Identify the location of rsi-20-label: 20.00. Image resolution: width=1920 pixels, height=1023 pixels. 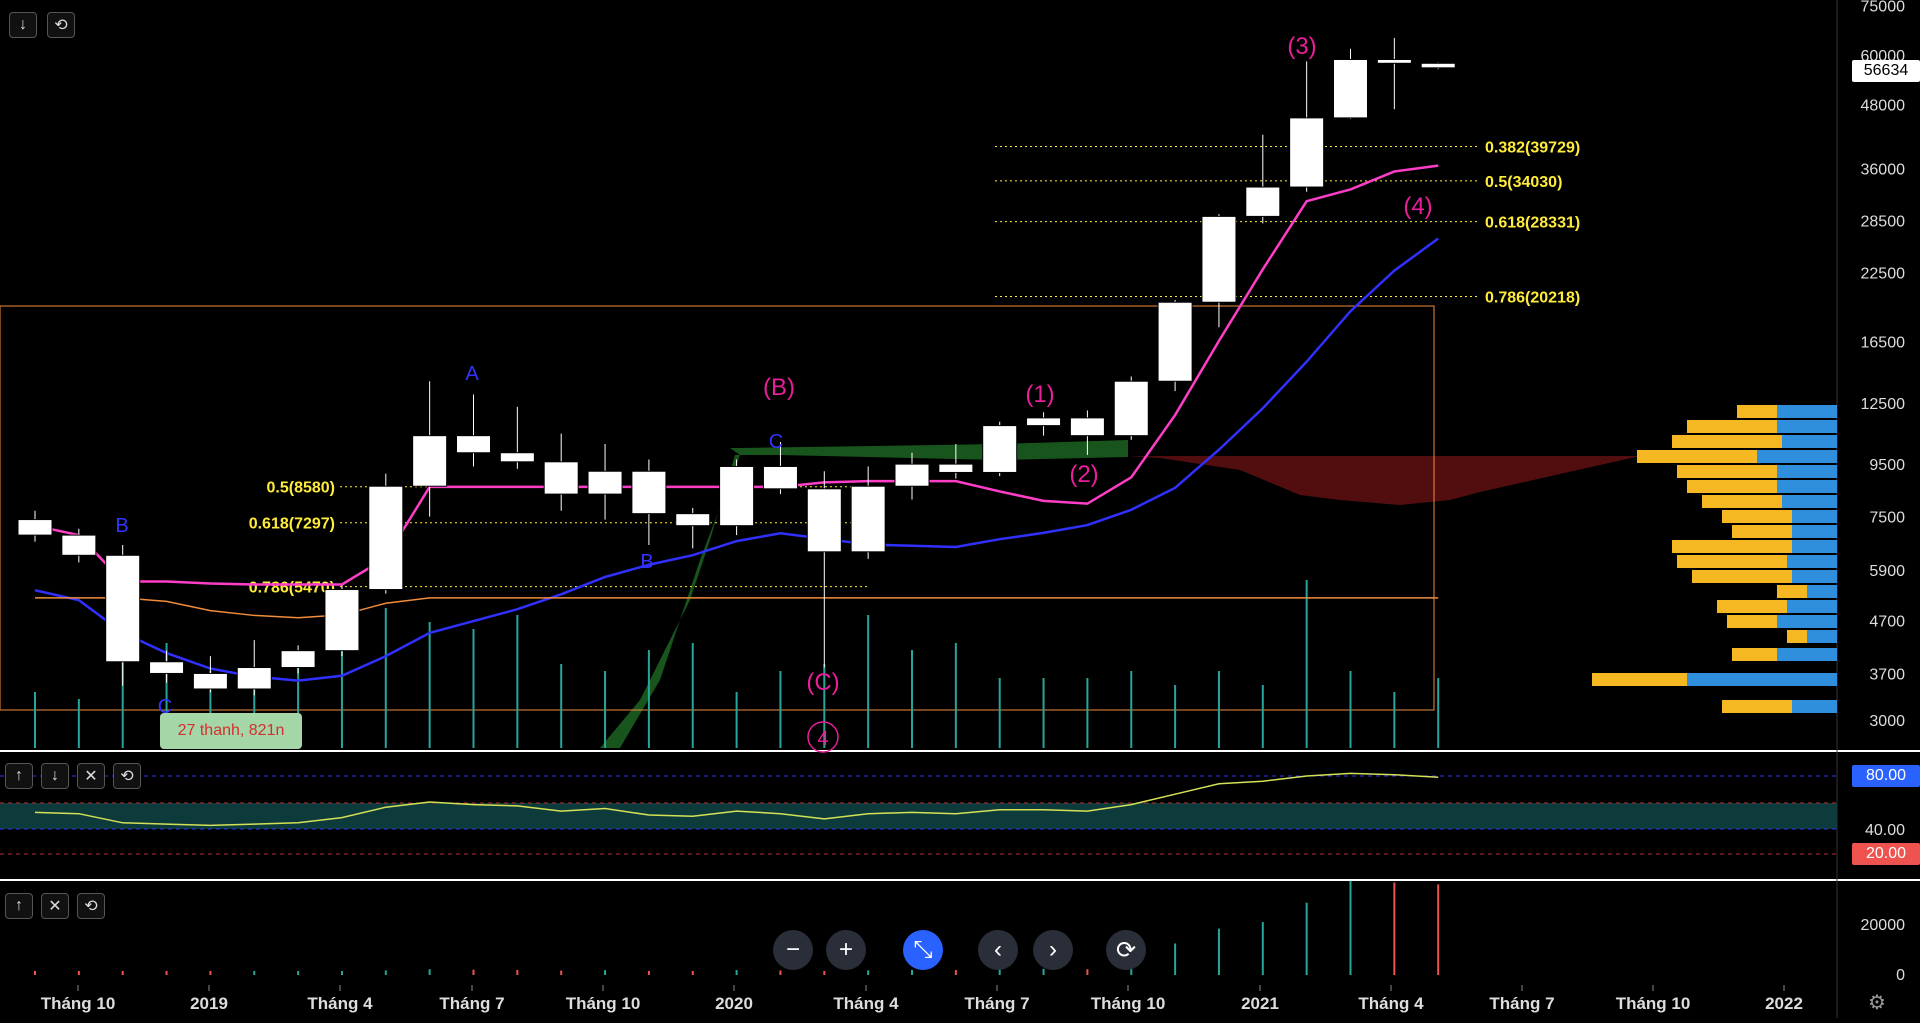
(1886, 854).